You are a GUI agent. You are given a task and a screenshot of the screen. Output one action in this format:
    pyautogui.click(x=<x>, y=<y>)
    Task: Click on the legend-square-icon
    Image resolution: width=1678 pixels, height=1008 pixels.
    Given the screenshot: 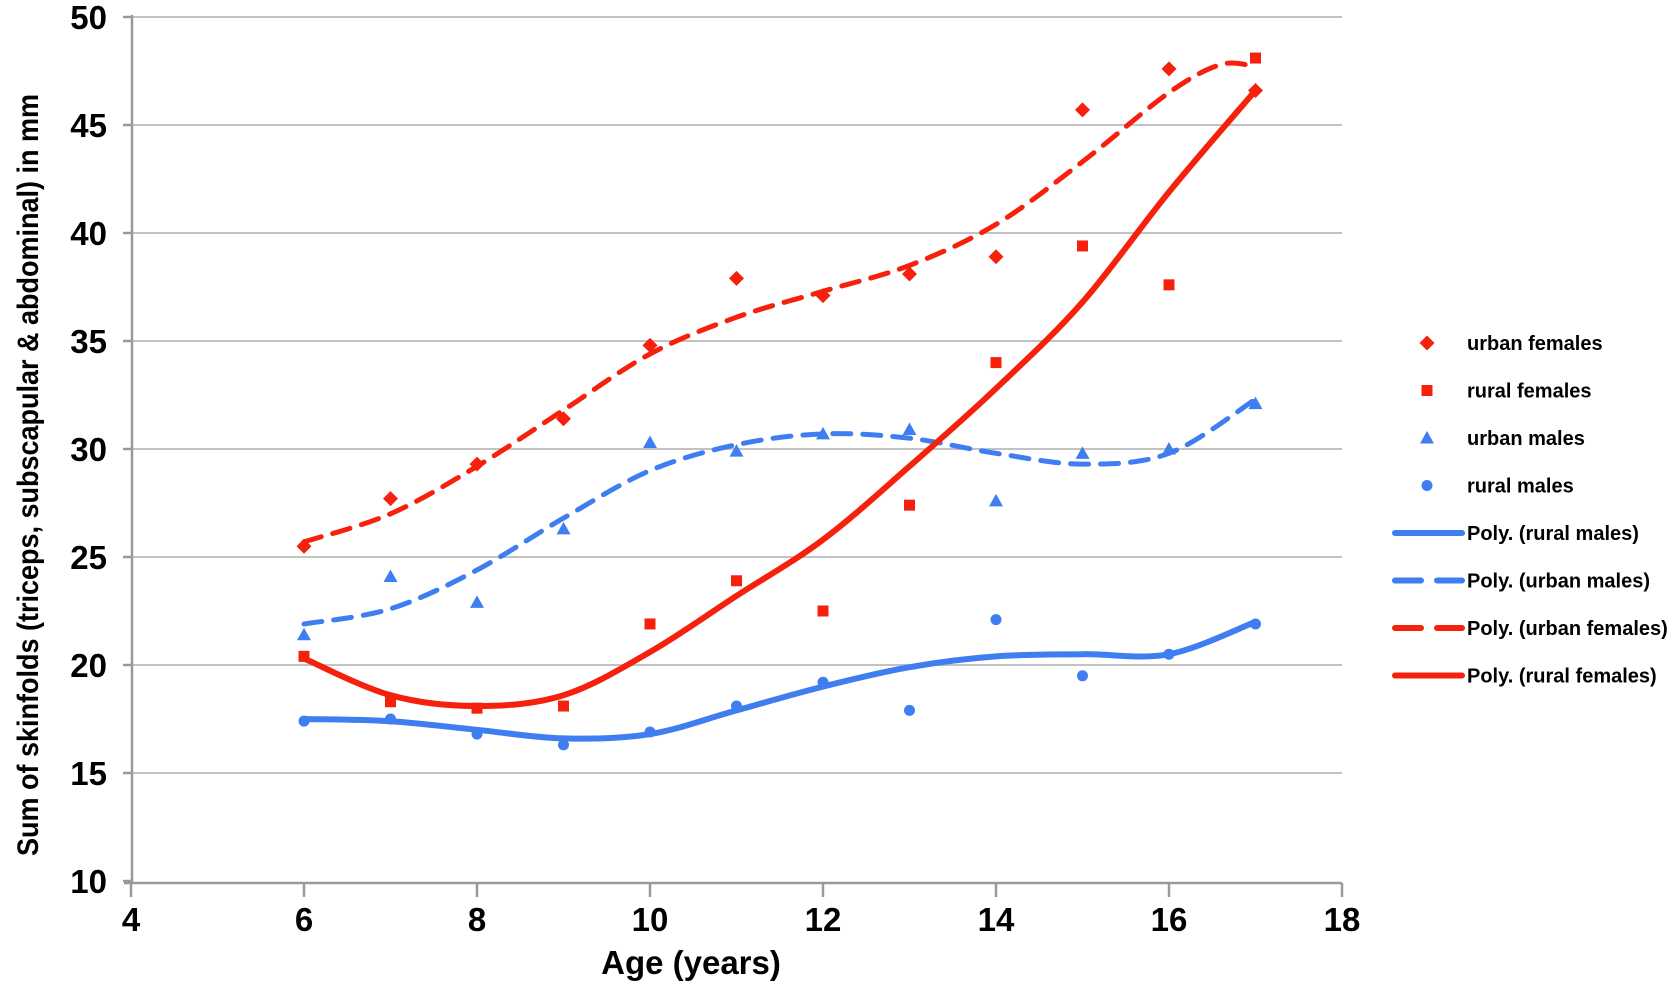 What is the action you would take?
    pyautogui.click(x=1427, y=390)
    